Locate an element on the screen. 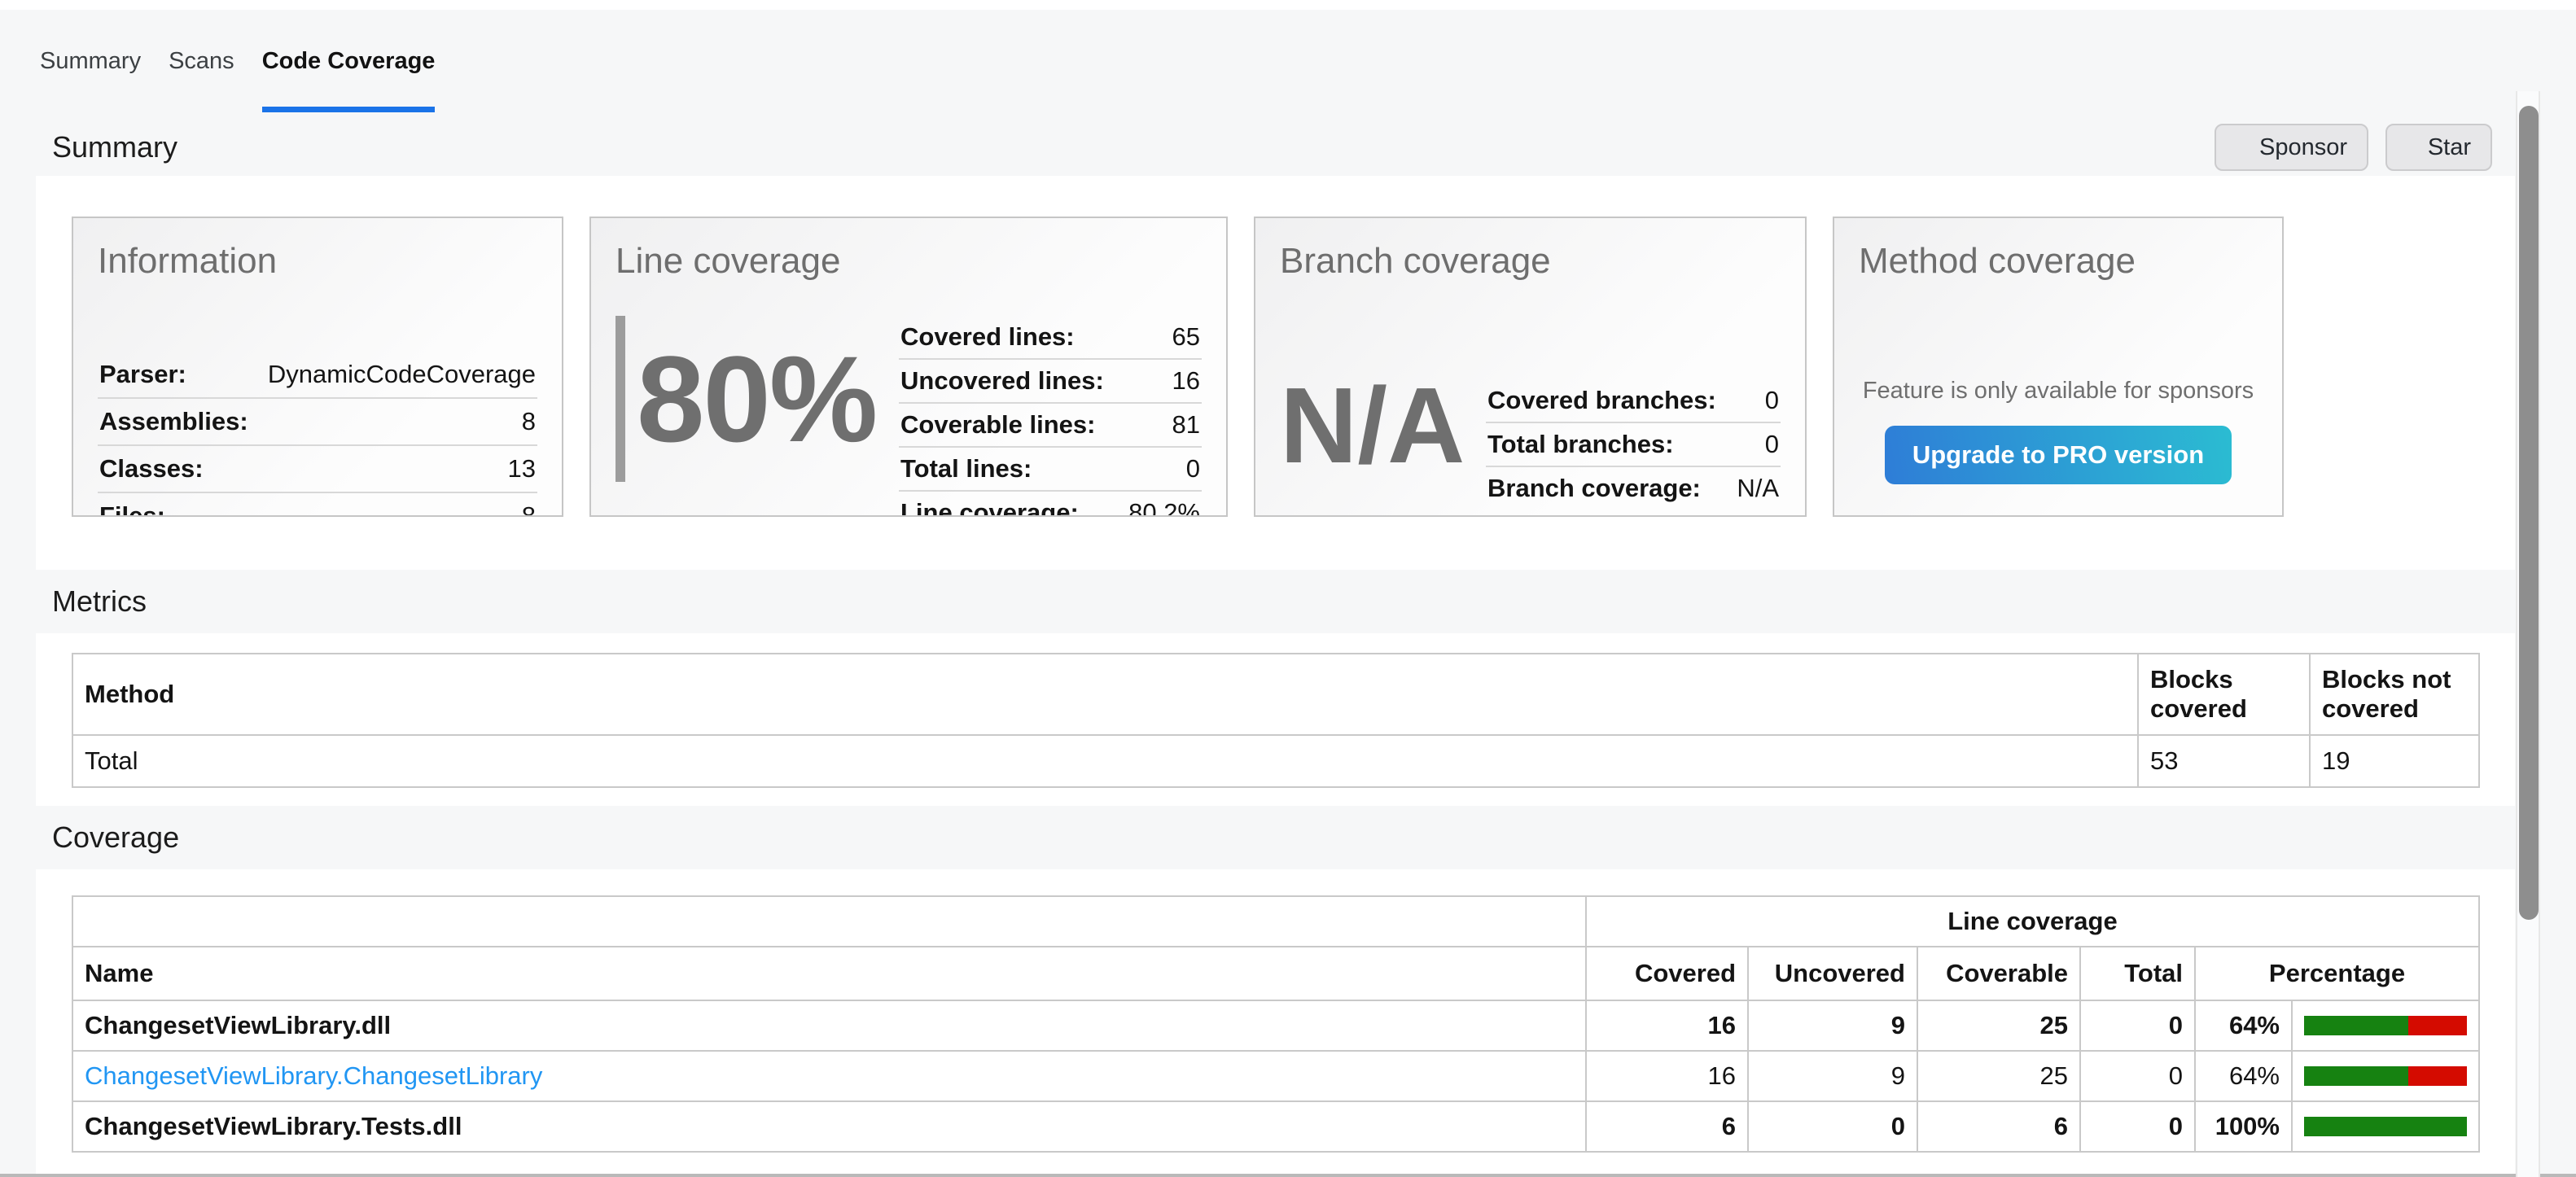 This screenshot has height=1177, width=2576. table-row-assembly: ChangesetViewLibrary.dll 16 9 25 0 64% is located at coordinates (1276, 1026).